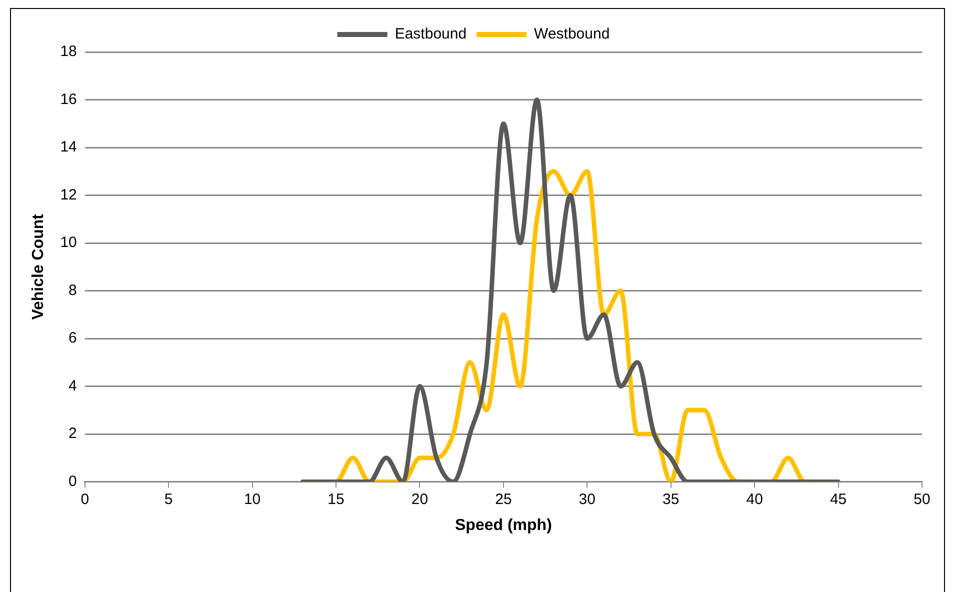  I want to click on y-tick-label: 4, so click(72, 385).